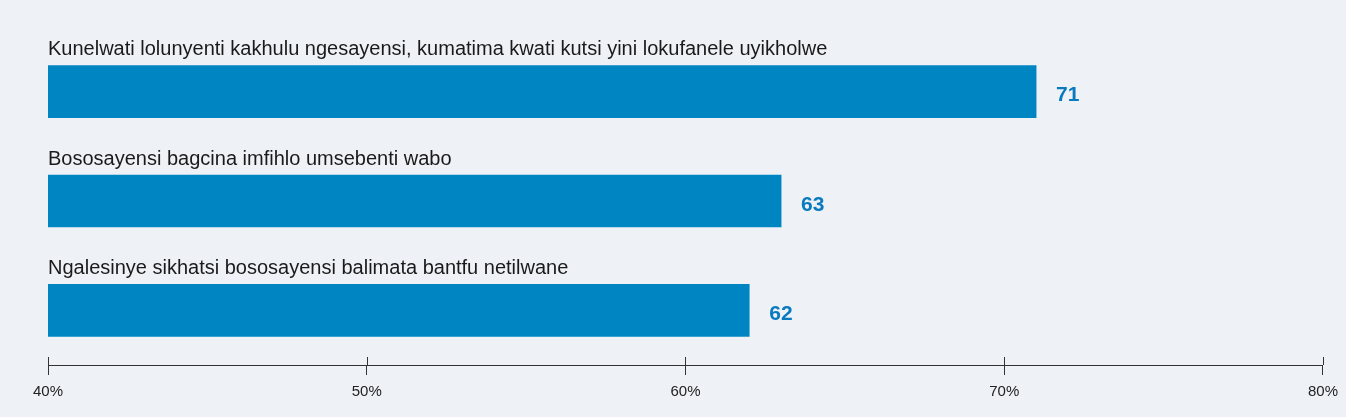 The image size is (1346, 417). I want to click on y-tick-label: Kunelwati lolunyenti kakhulu ngesayensi, kumatima kwati kutsi yini lokufanele uyikholwe, so click(438, 48).